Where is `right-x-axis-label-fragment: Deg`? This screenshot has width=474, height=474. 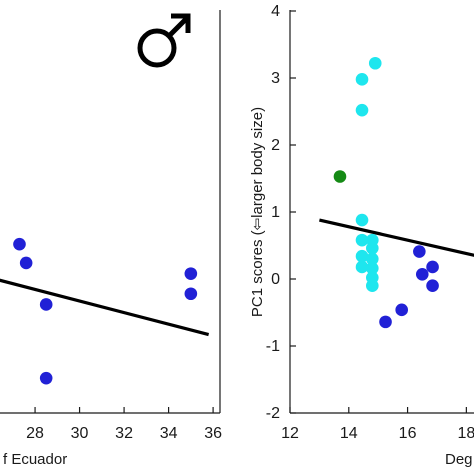 right-x-axis-label-fragment: Deg is located at coordinates (459, 459).